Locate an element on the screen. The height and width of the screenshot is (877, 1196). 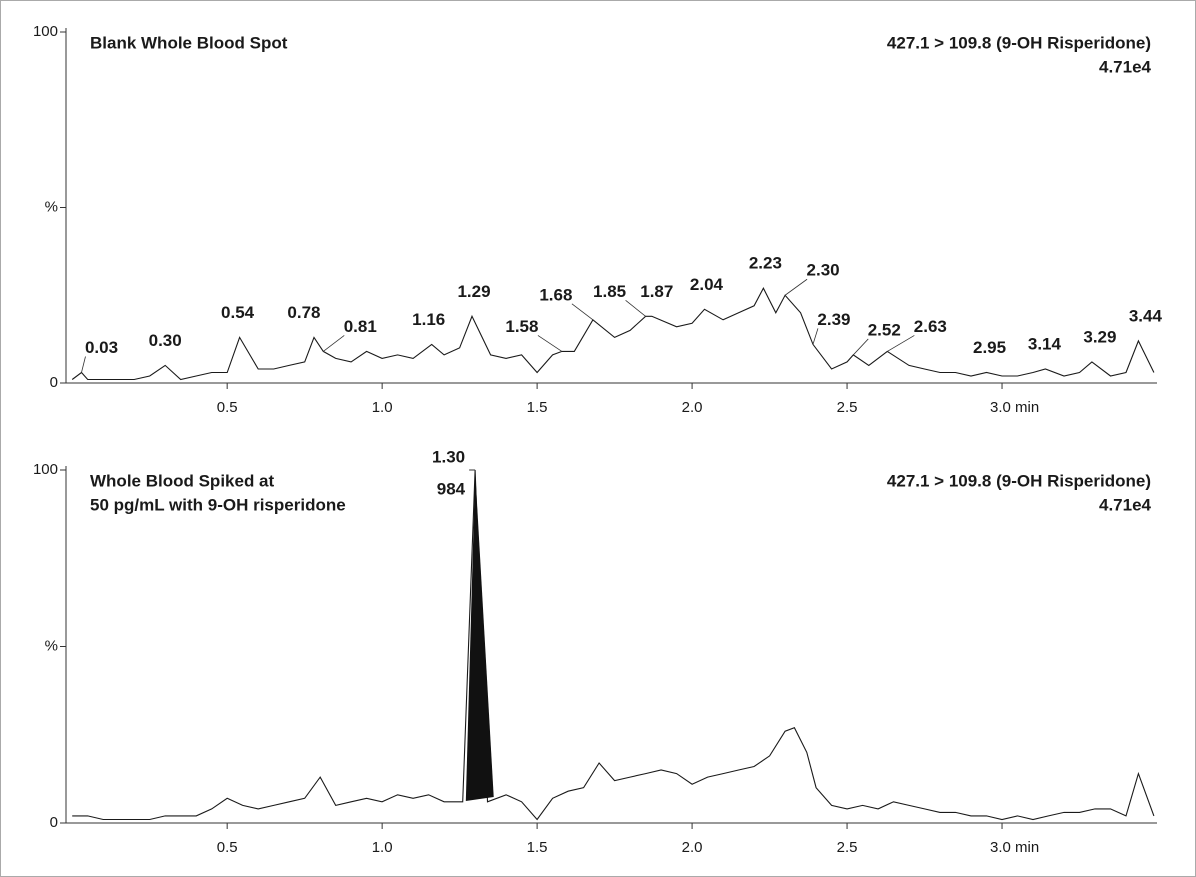
trace is located at coordinates (613, 334).